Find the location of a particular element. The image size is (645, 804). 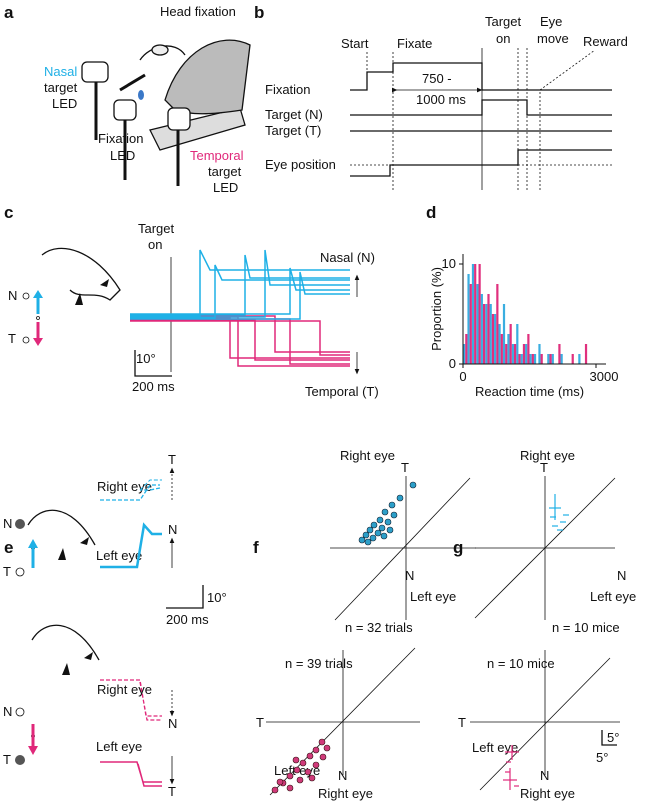

label: 750 - is located at coordinates (437, 78).